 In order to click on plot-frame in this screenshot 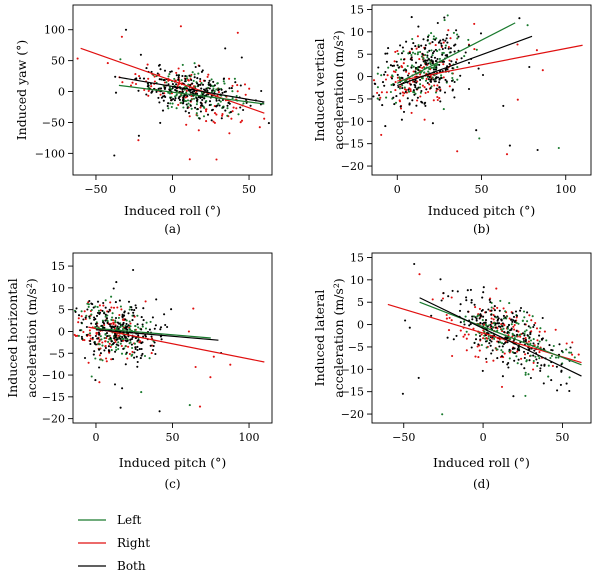, I will do `click(172, 90)`.